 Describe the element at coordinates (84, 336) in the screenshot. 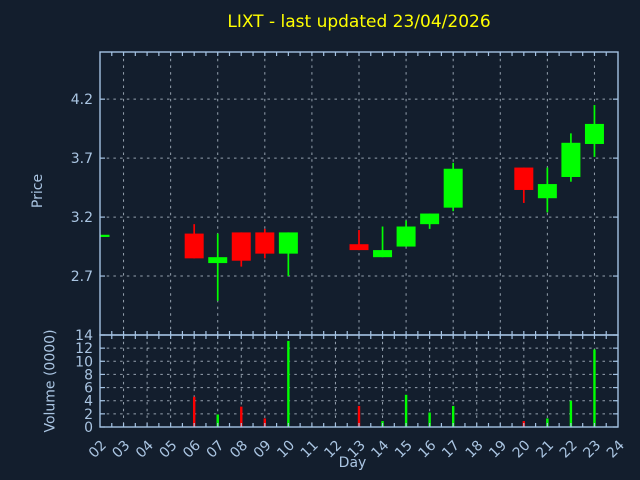

I see `svg-text: 14` at that location.